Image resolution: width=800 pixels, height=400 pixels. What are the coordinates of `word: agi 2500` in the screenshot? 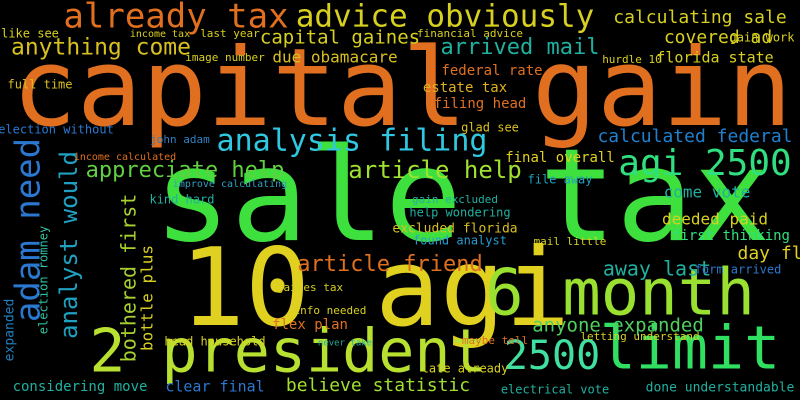 It's located at (704, 163).